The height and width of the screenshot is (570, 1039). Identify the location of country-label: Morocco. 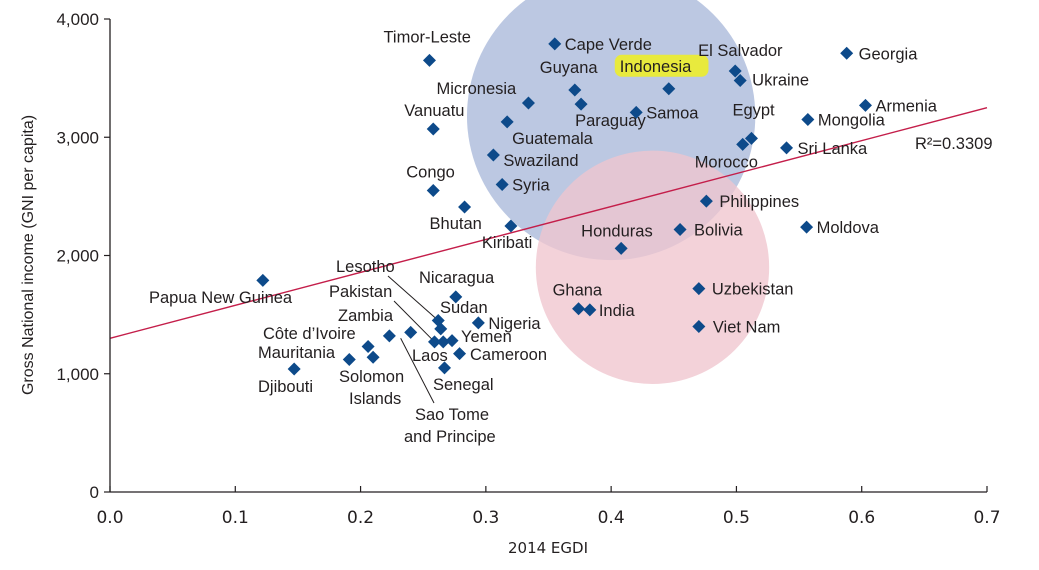
(726, 162).